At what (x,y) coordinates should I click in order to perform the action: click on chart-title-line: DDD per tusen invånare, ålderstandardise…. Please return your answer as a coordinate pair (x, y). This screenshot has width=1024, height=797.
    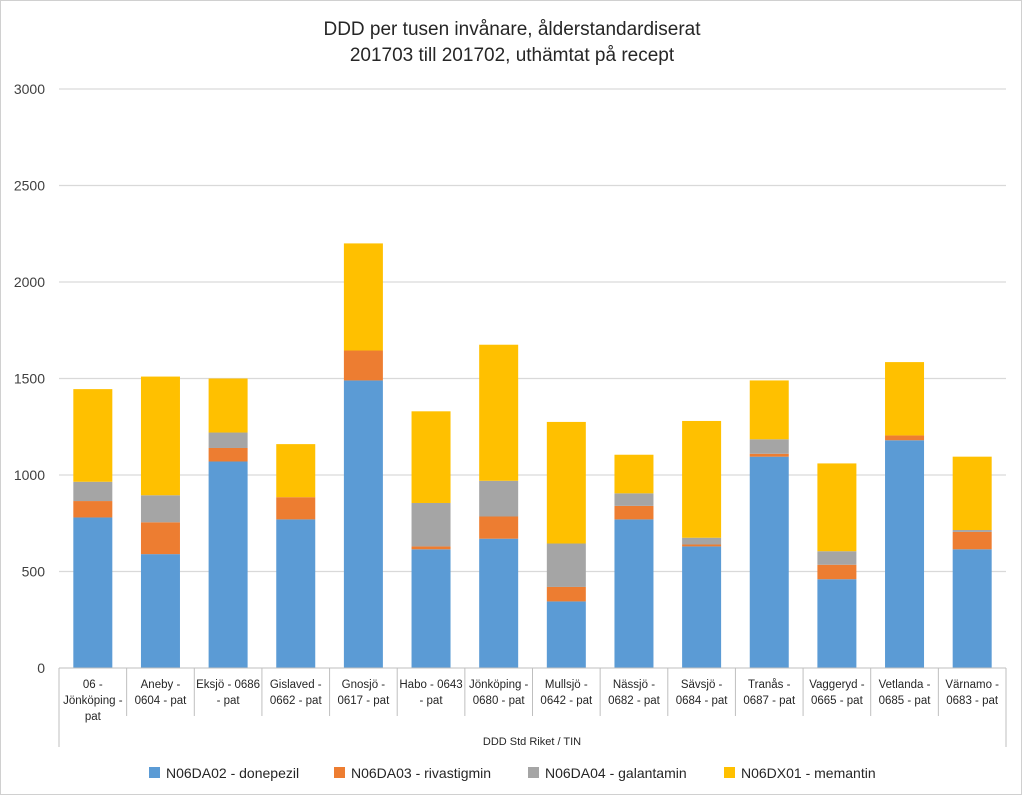
    Looking at the image, I should click on (512, 29).